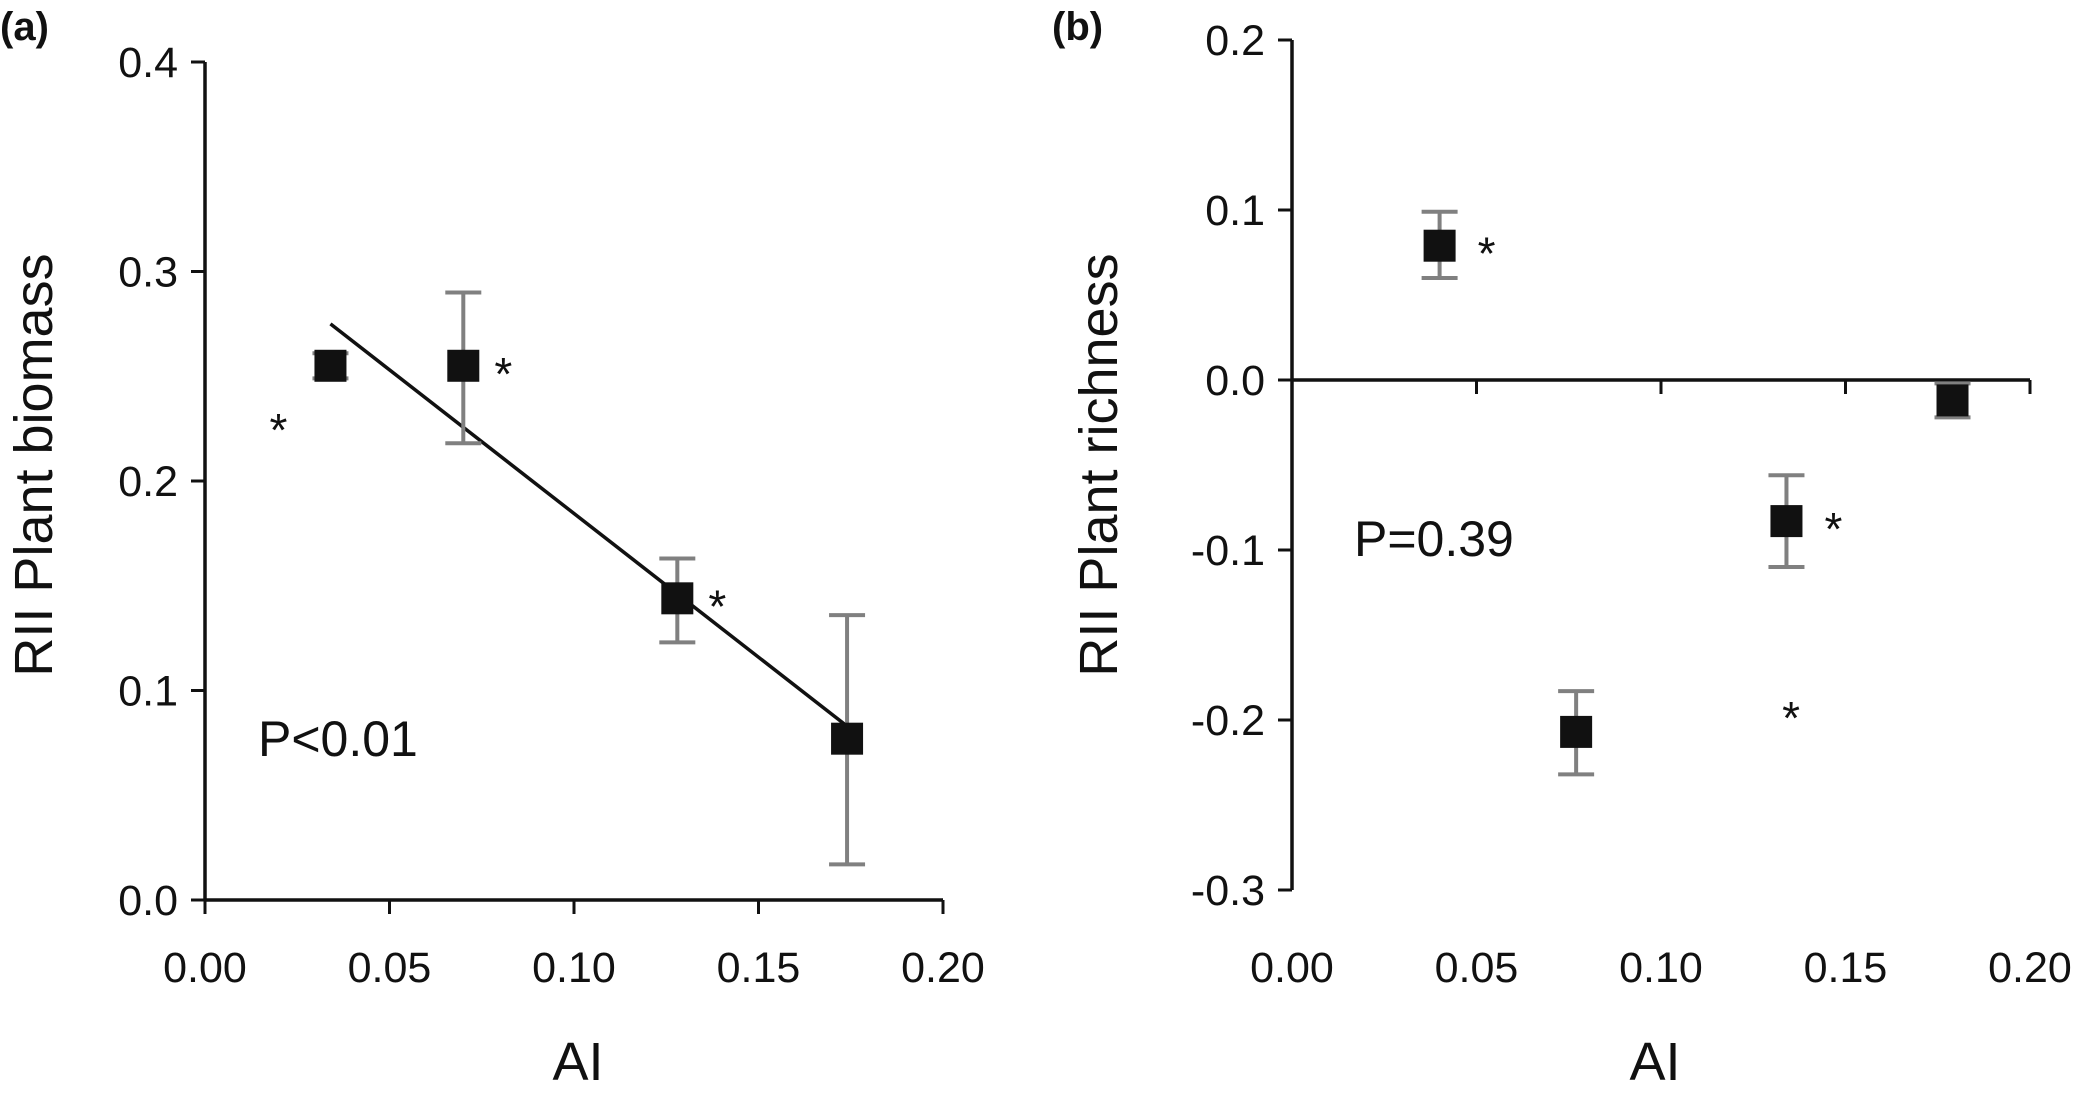  What do you see at coordinates (1235, 211) in the screenshot?
I see `panel-b-y-tick-label: 0.1` at bounding box center [1235, 211].